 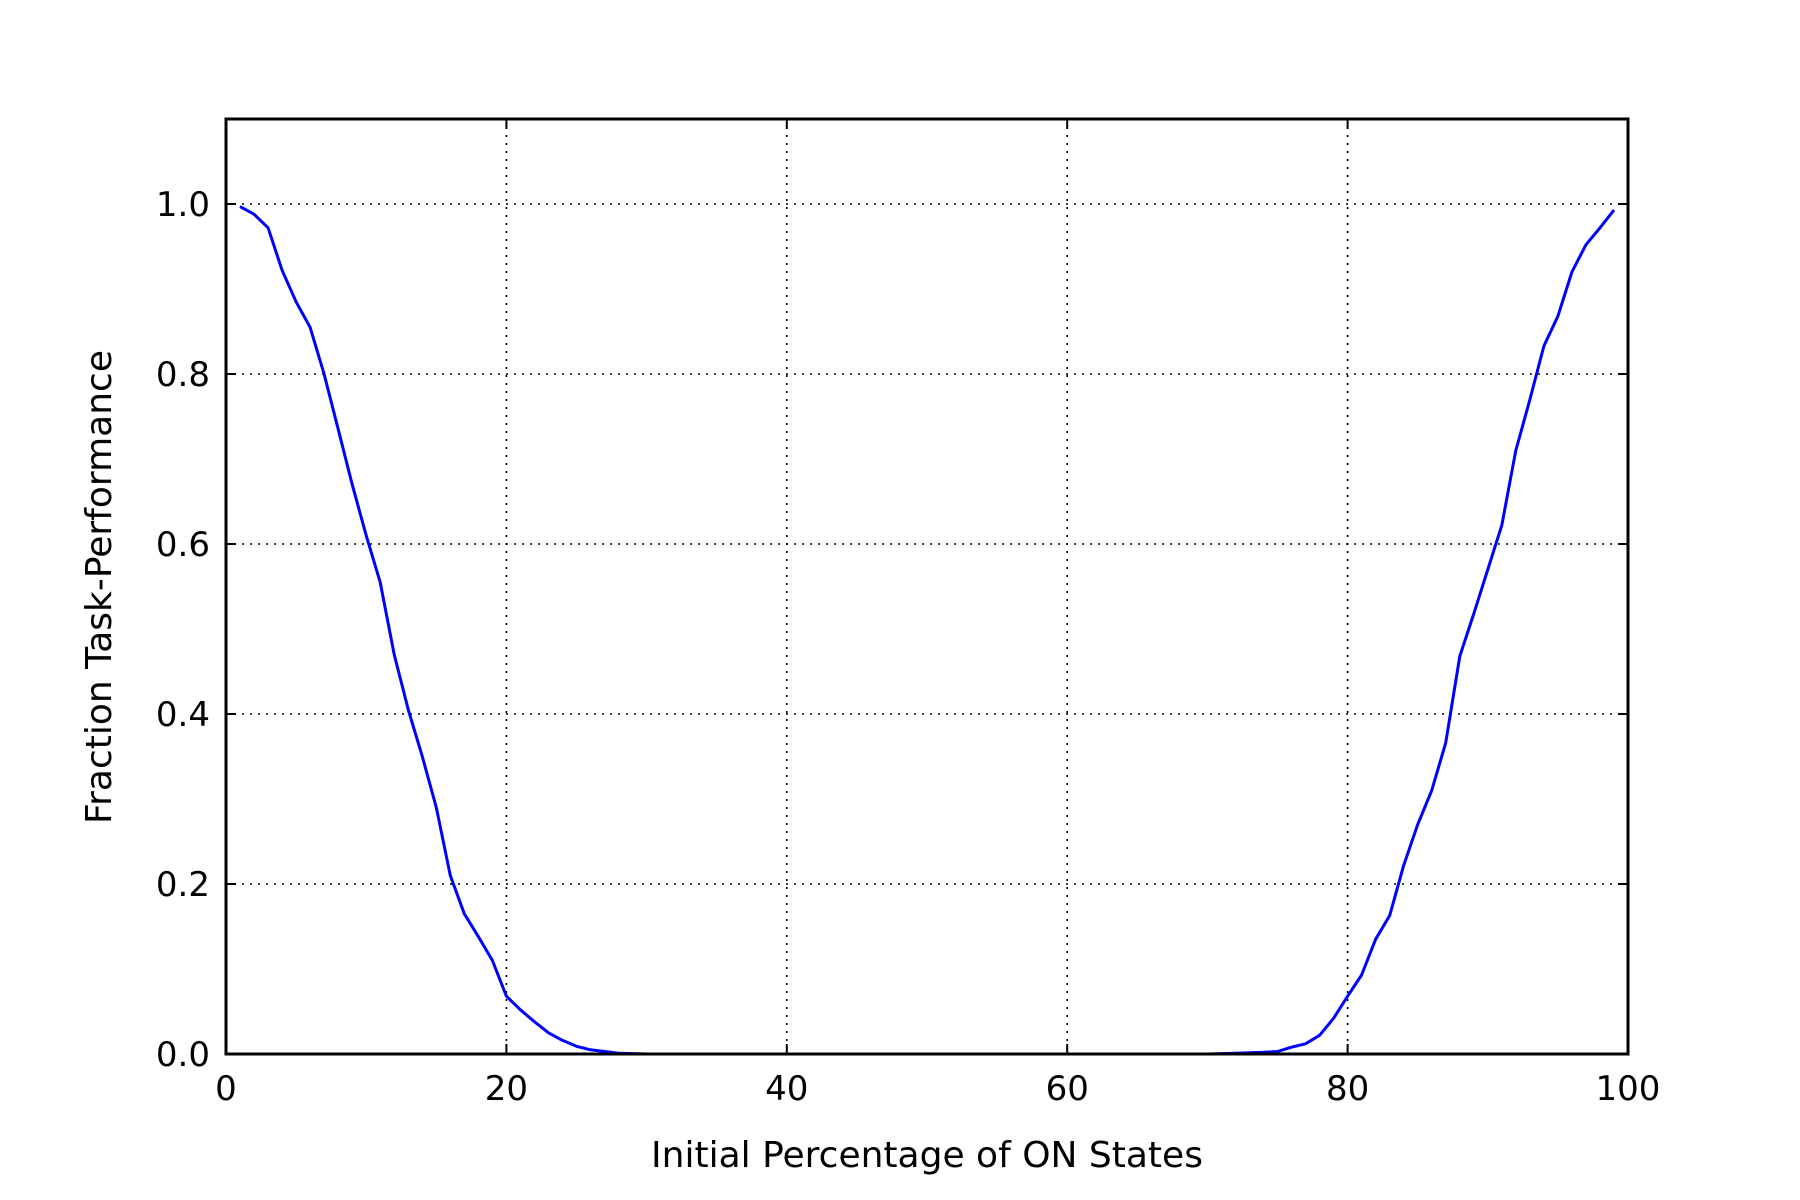 I want to click on y-tick-label: 0.0, so click(x=183, y=1055).